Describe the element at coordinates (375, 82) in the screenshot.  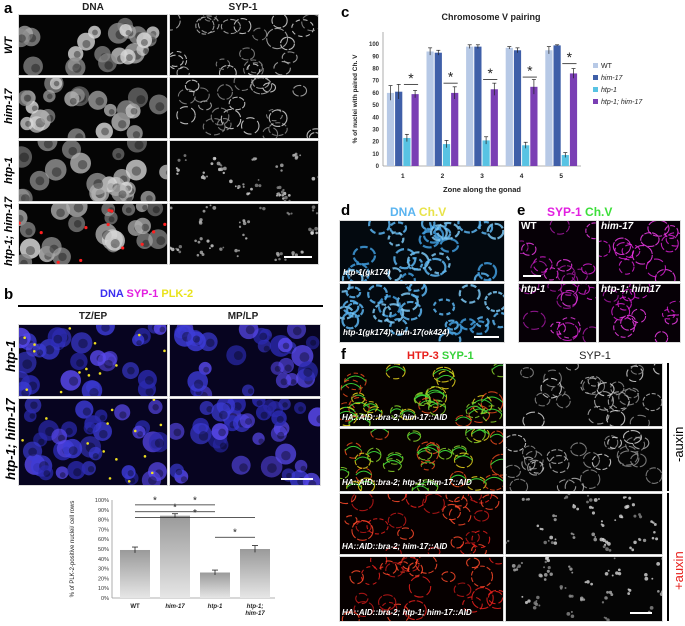
I see `cchart-ytick: 70` at that location.